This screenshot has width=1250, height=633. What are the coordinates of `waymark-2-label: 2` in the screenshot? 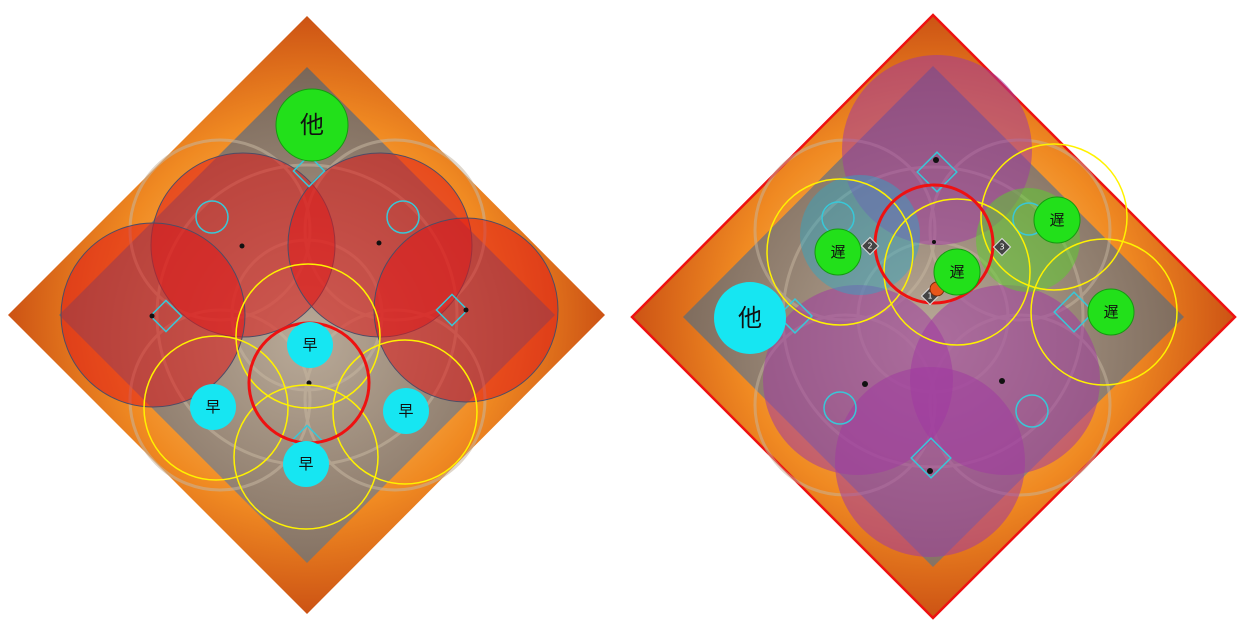 It's located at (869, 246).